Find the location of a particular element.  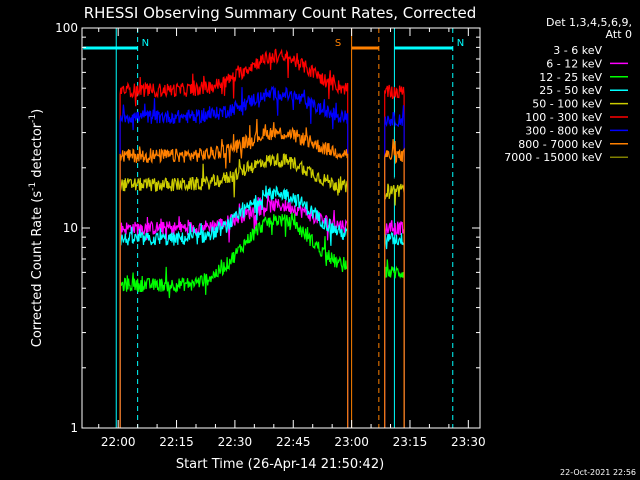

legend-label-6: 300 - 800 keV is located at coordinates (563, 130).